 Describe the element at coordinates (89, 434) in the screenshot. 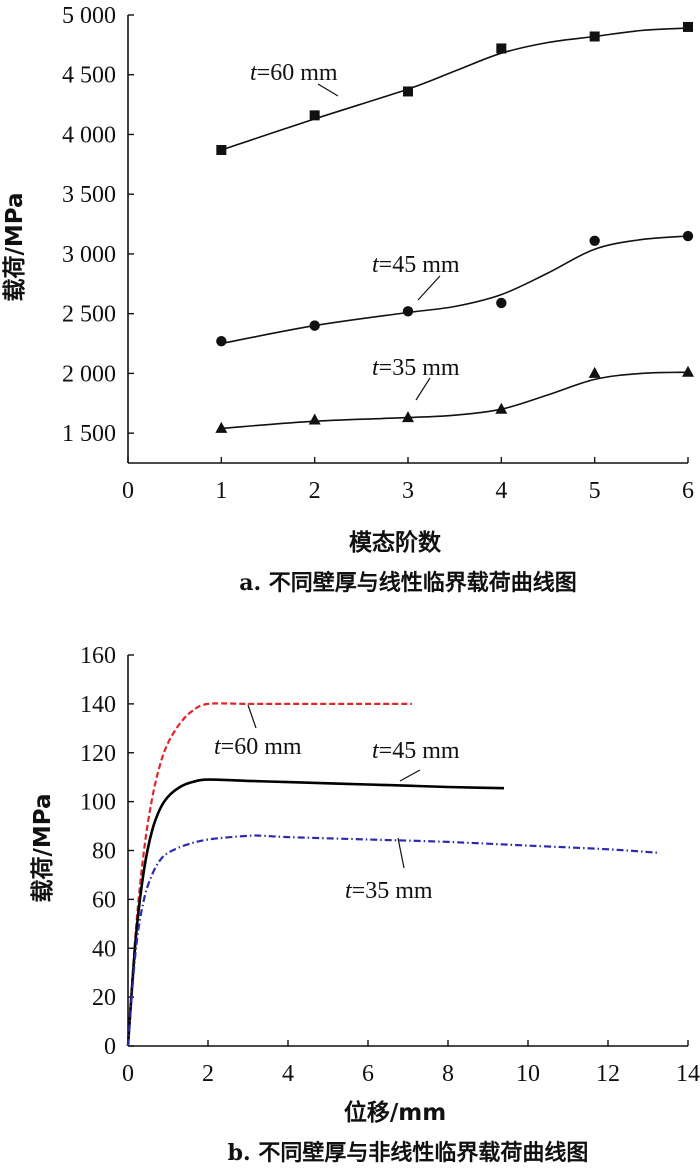

I see `y-tick-label: 1 500` at that location.